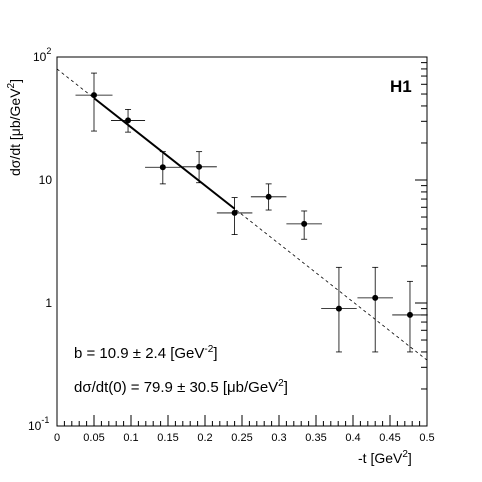  What do you see at coordinates (93, 438) in the screenshot?
I see `x-tick-label: 0.05` at bounding box center [93, 438].